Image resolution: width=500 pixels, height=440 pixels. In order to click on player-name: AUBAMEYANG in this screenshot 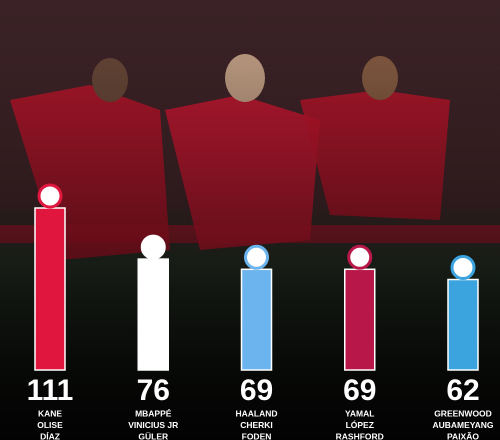, I will do `click(462, 425)`.